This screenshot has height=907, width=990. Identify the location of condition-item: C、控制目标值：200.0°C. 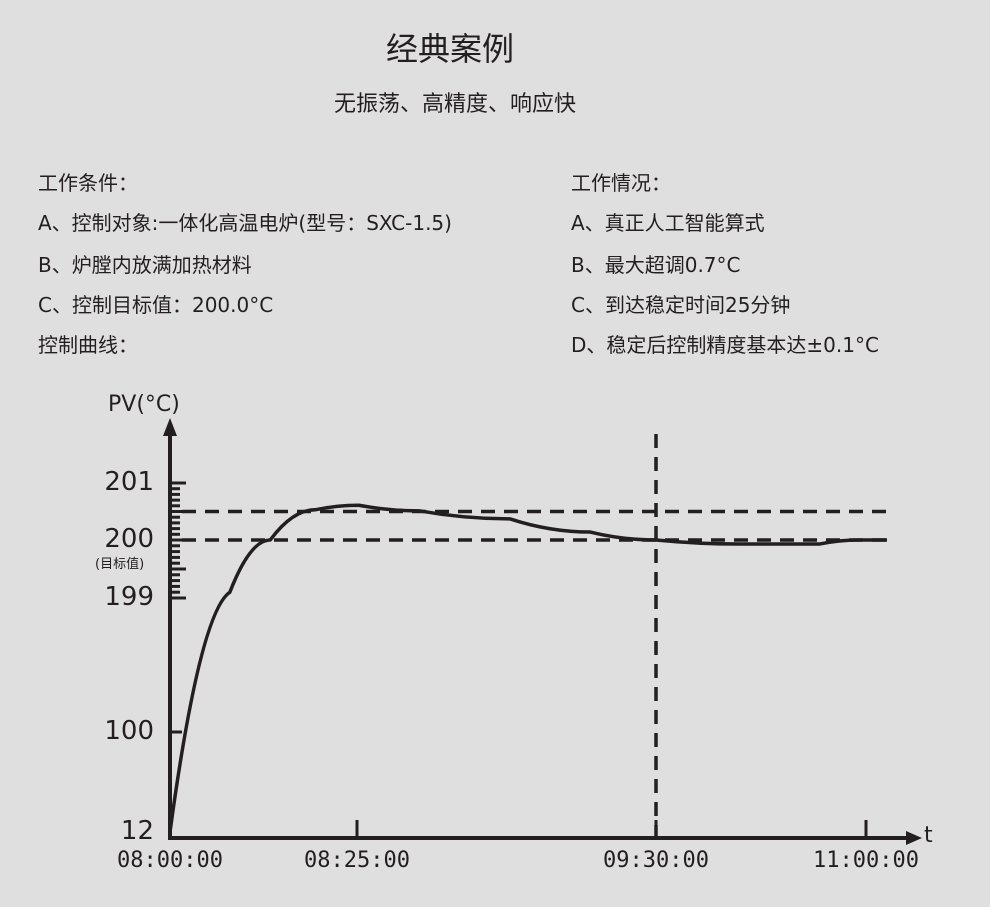
(156, 305).